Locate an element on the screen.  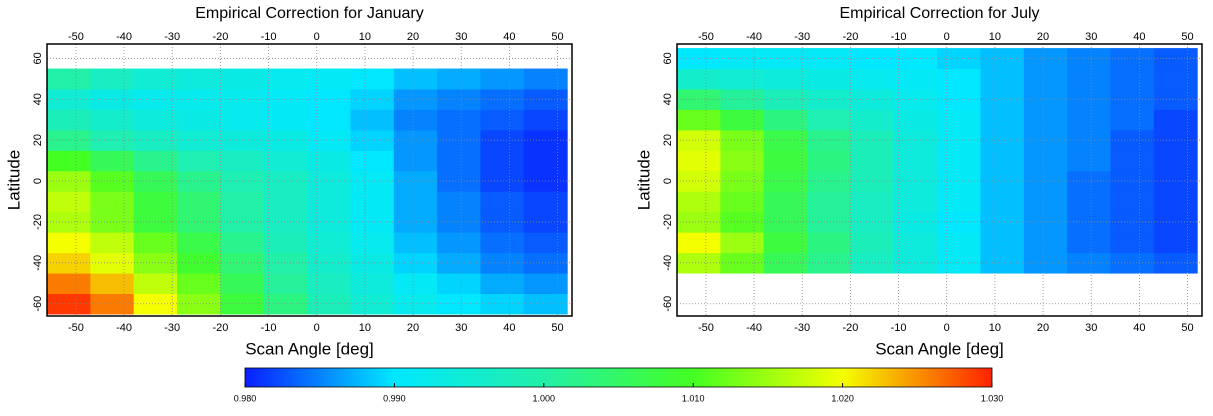
y-tick-label: -60 is located at coordinates (38, 304).